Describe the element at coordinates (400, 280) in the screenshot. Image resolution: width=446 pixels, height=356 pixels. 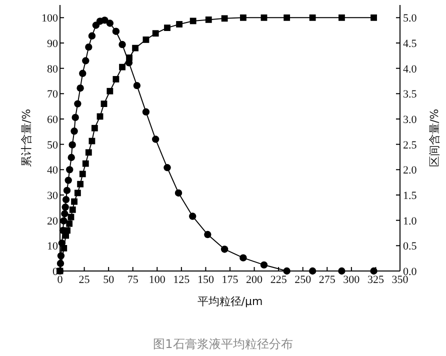
I see `x-tick-label: 350` at that location.